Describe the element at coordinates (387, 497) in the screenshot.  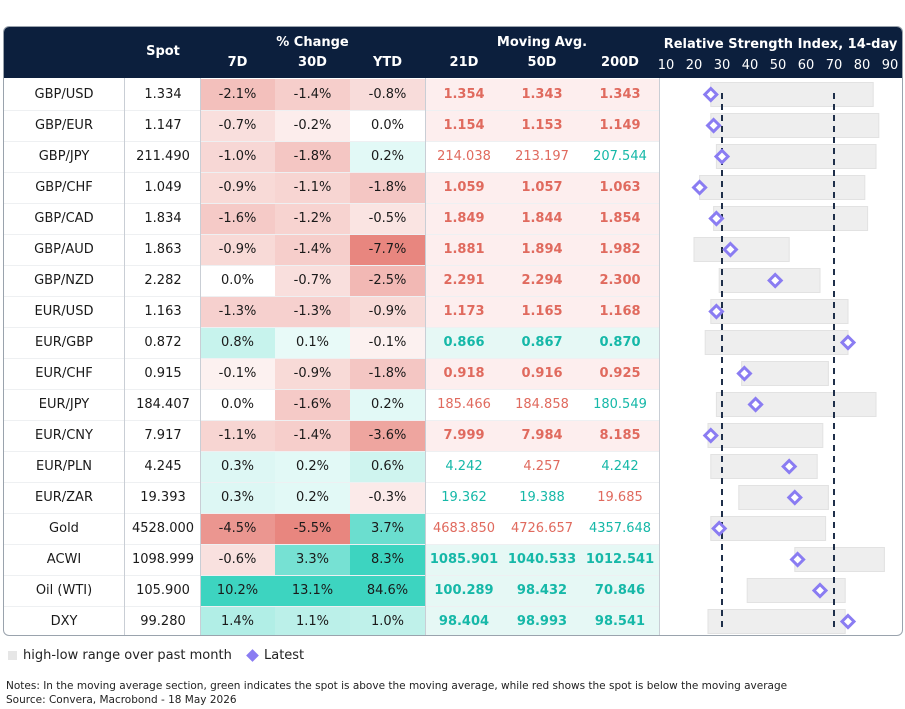
I see `cell-ytd: -0.3%` at that location.